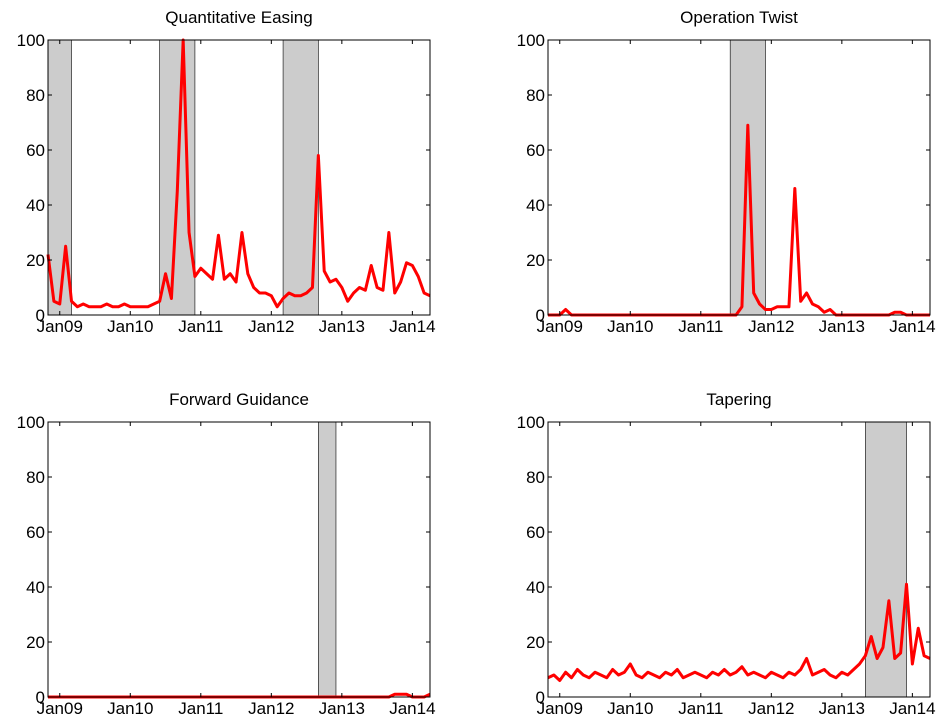 The height and width of the screenshot is (726, 945). Describe the element at coordinates (739, 632) in the screenshot. I see `data-line` at that location.